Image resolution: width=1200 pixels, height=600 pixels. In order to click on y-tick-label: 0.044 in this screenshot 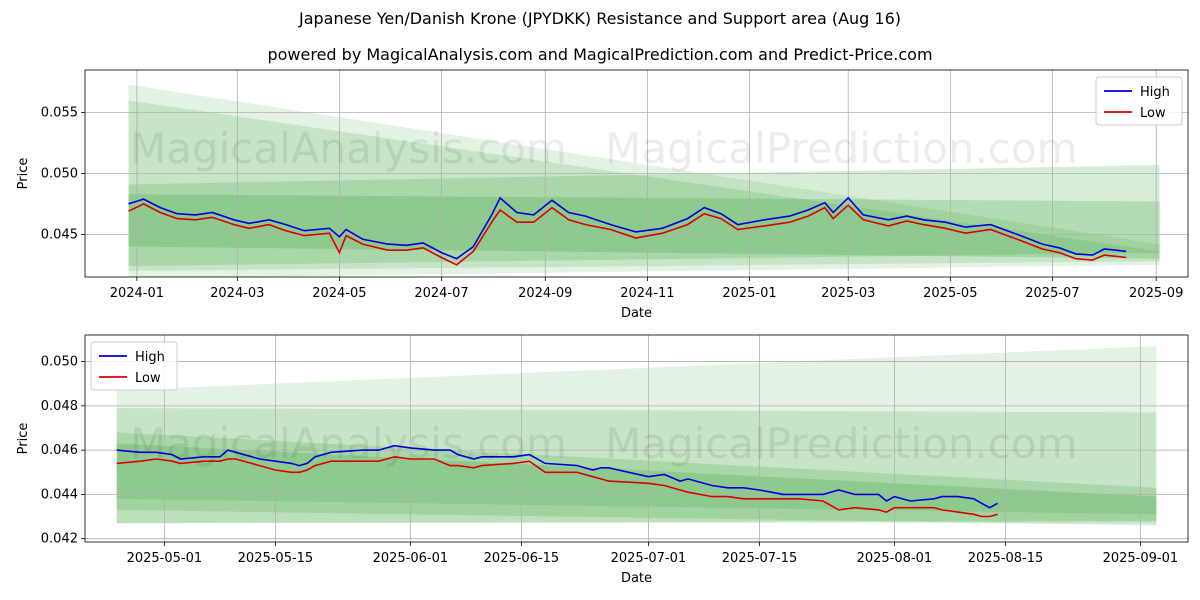, I will do `click(59, 494)`.